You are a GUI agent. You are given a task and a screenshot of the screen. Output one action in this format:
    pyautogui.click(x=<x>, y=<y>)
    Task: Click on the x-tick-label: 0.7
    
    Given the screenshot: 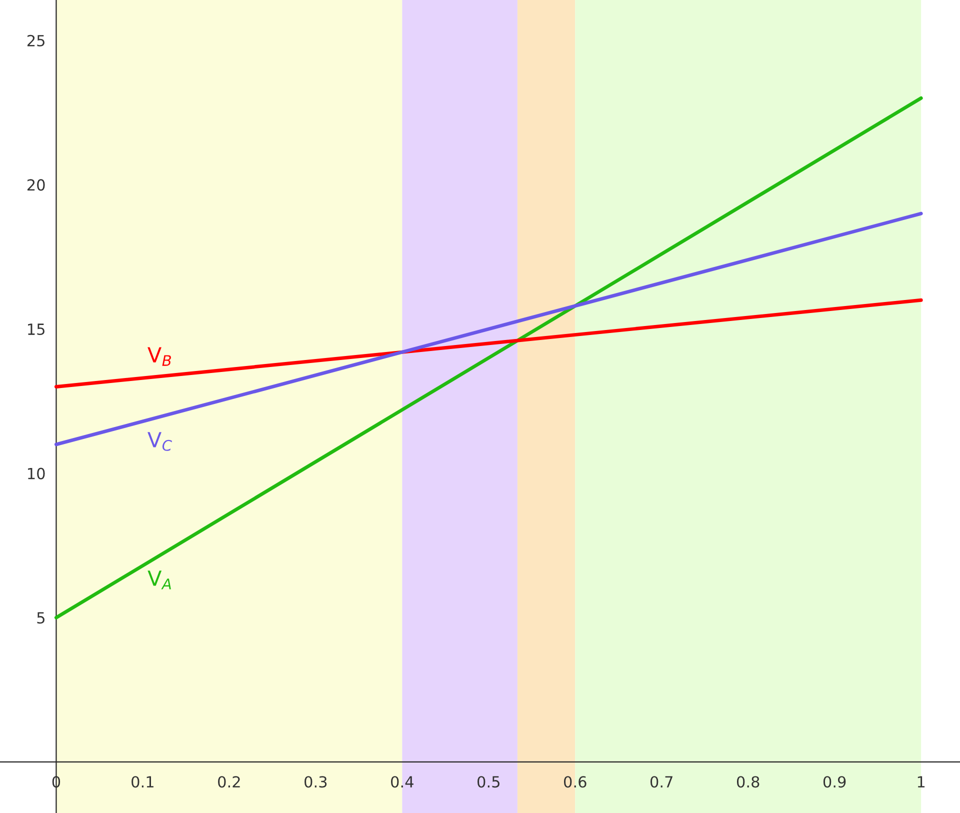 What is the action you would take?
    pyautogui.click(x=661, y=782)
    